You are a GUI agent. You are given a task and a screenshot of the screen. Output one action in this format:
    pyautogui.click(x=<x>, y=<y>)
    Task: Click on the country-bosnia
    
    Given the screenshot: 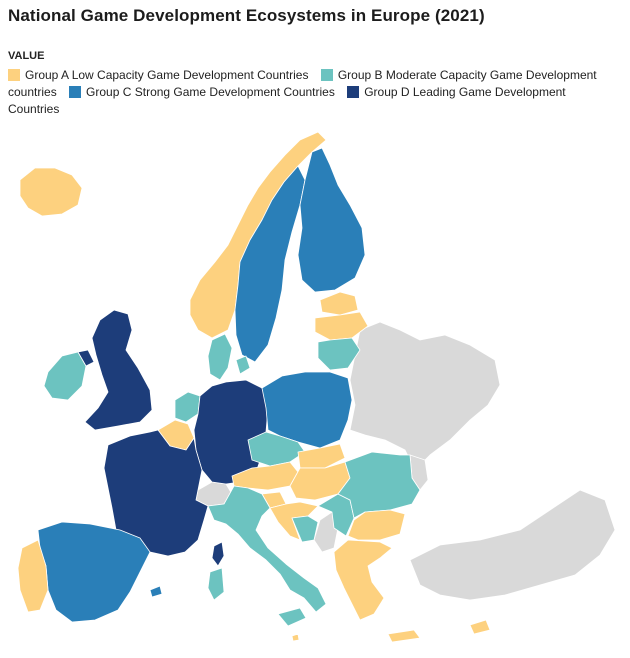 What is the action you would take?
    pyautogui.click(x=305, y=529)
    